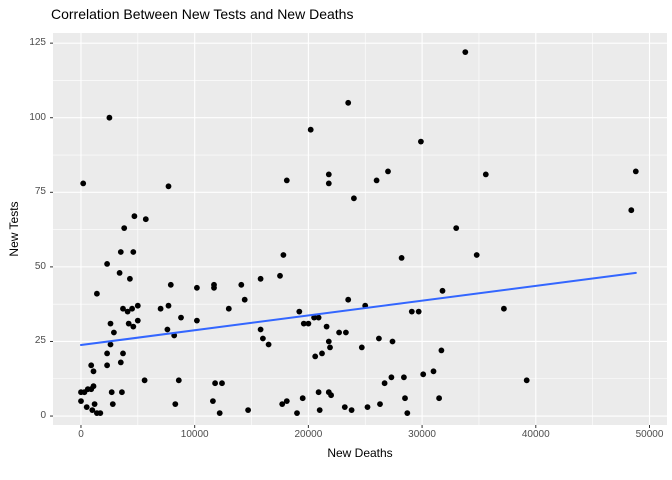  Describe the element at coordinates (308, 434) in the screenshot. I see `x-tick-label: 20000` at that location.